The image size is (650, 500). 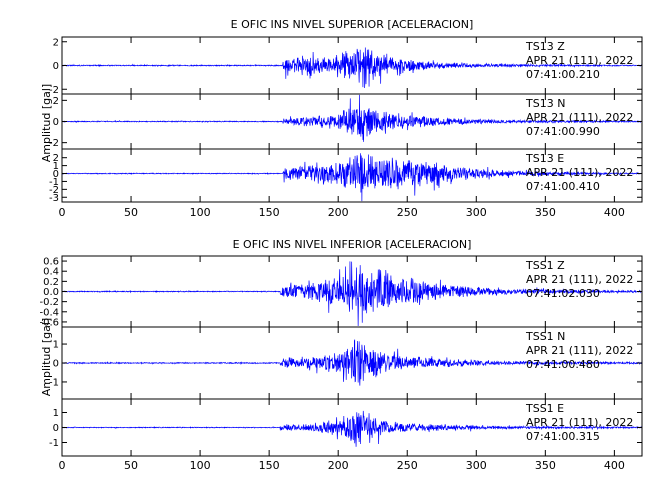 What do you see at coordinates (54, 198) in the screenshot?
I see `y-tick-label: -3` at bounding box center [54, 198].